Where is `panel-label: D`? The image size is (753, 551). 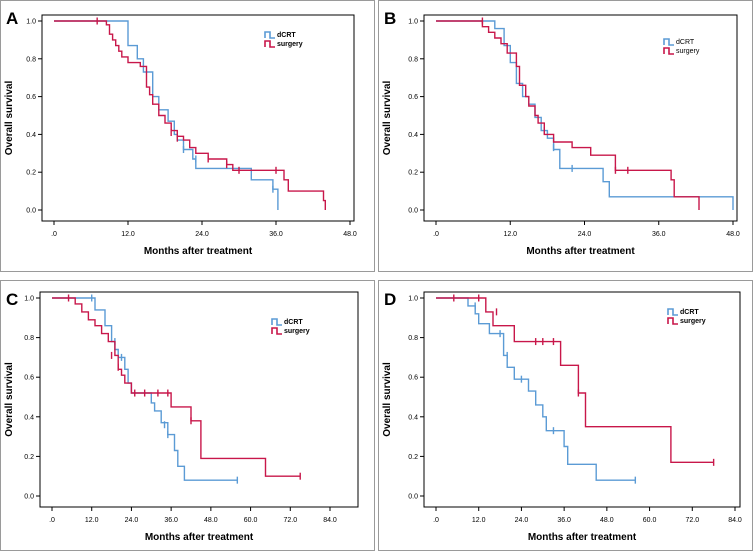 panel-label: D is located at coordinates (390, 299).